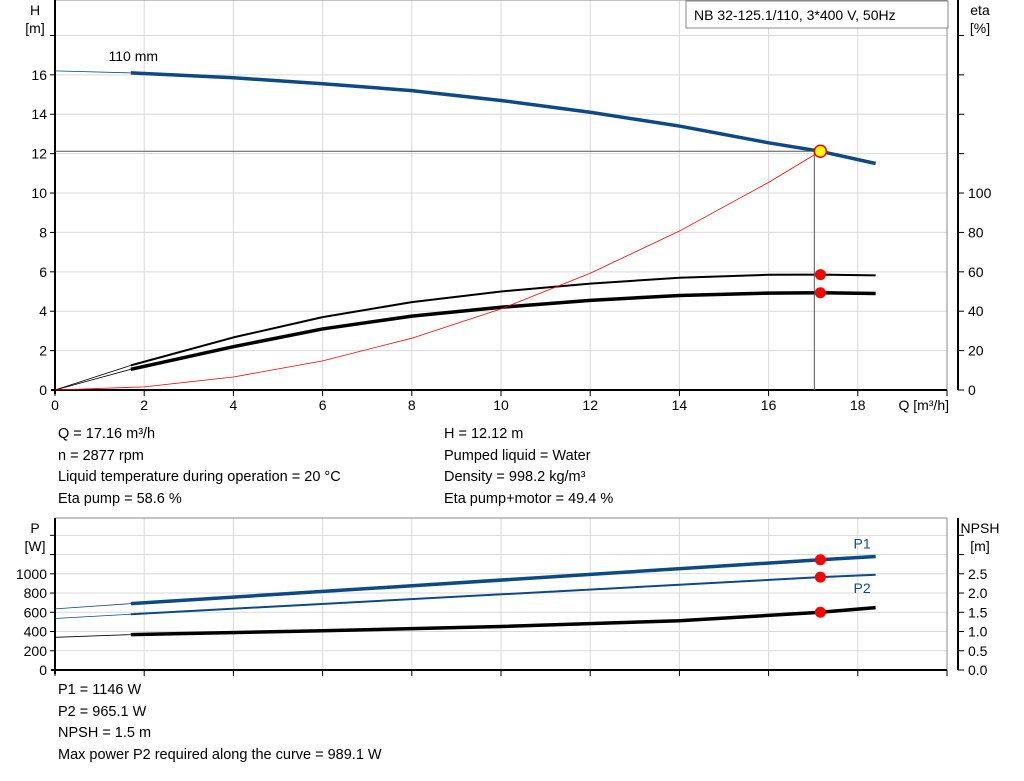  I want to click on x-tick-label: 12, so click(590, 405).